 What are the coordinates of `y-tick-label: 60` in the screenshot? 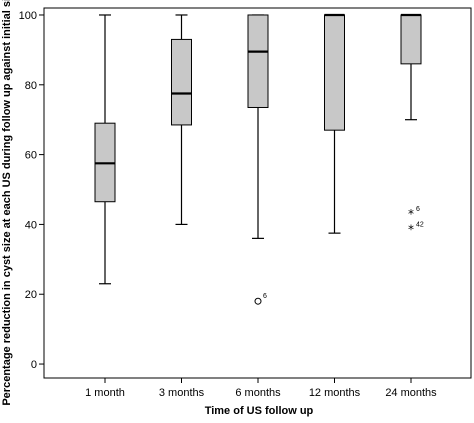 It's located at (31, 156).